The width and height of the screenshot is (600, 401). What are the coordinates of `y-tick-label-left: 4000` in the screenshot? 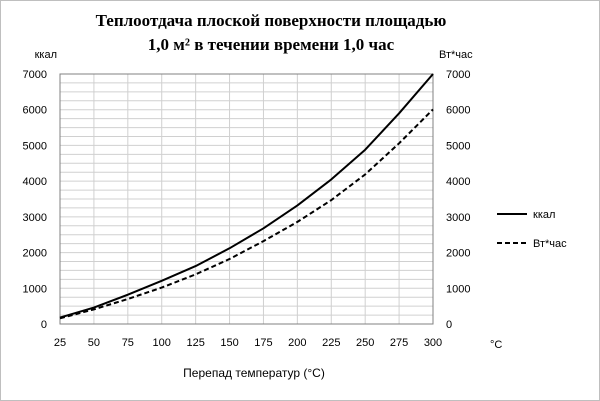 It's located at (35, 182).